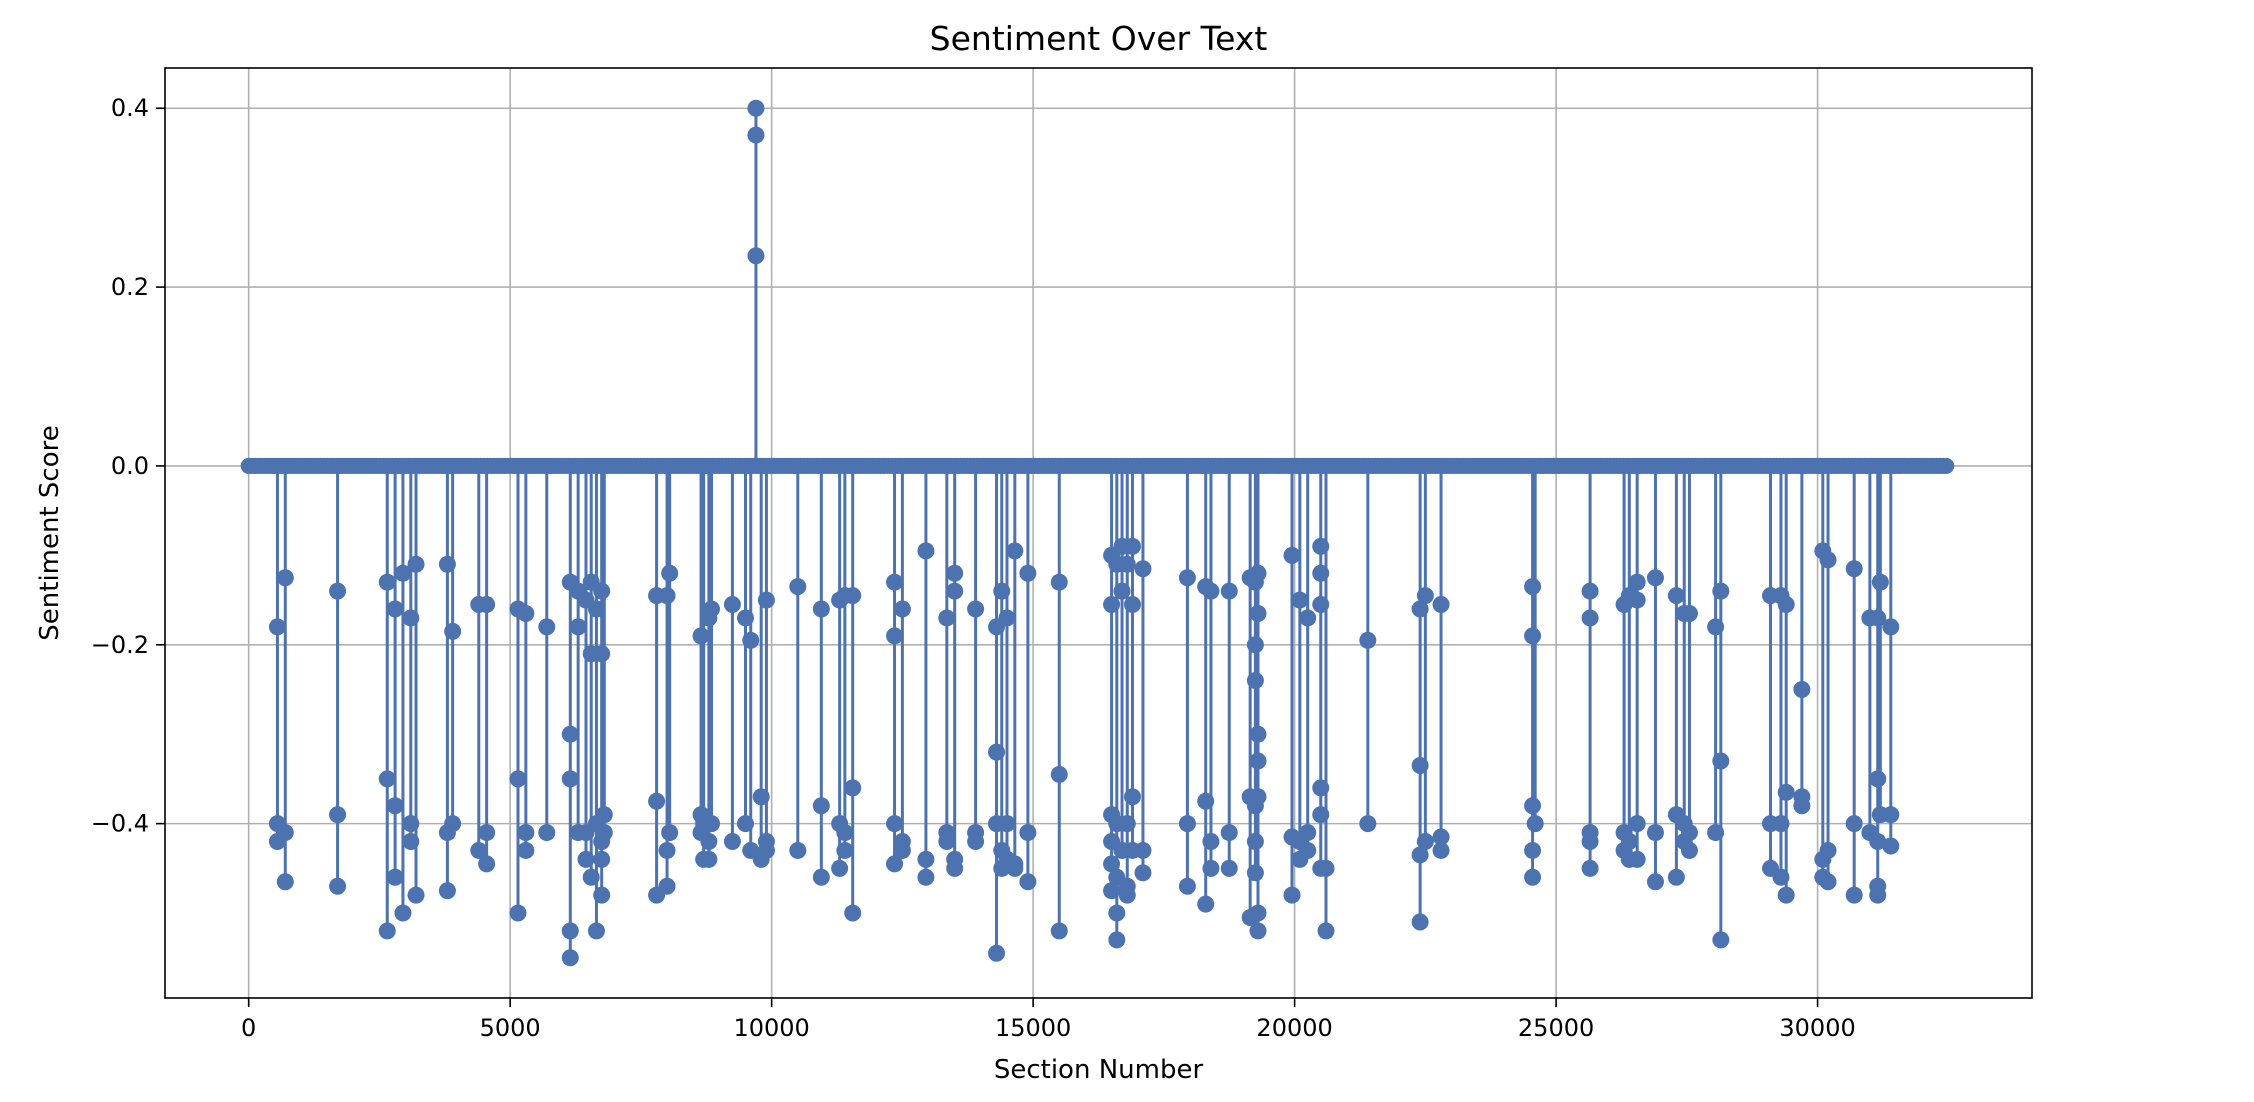 Image resolution: width=2254 pixels, height=1102 pixels. What do you see at coordinates (1099, 38) in the screenshot?
I see `chart-title: Sentiment Over Text` at bounding box center [1099, 38].